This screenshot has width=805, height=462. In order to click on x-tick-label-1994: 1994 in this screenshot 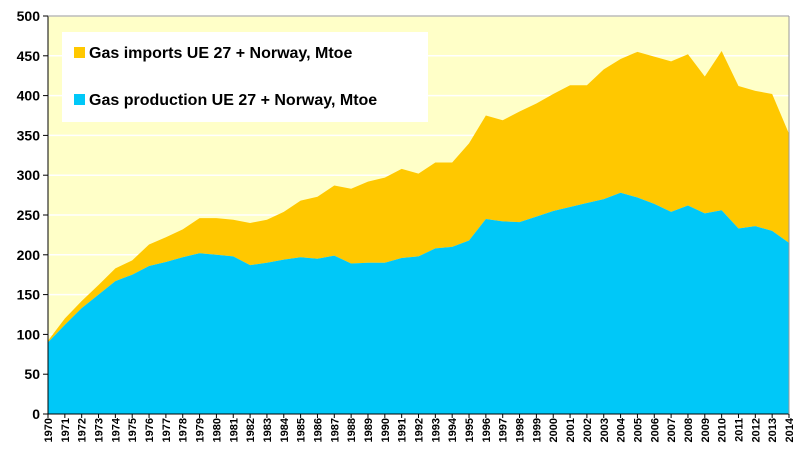, I will do `click(453, 429)`.